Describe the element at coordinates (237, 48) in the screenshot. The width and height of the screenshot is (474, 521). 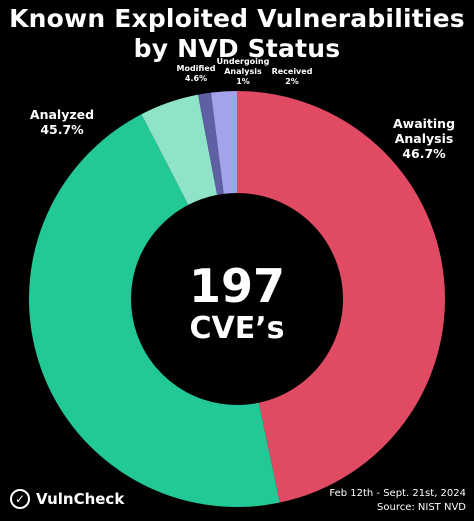
I see `chart-title-line2: by NVD Status` at that location.